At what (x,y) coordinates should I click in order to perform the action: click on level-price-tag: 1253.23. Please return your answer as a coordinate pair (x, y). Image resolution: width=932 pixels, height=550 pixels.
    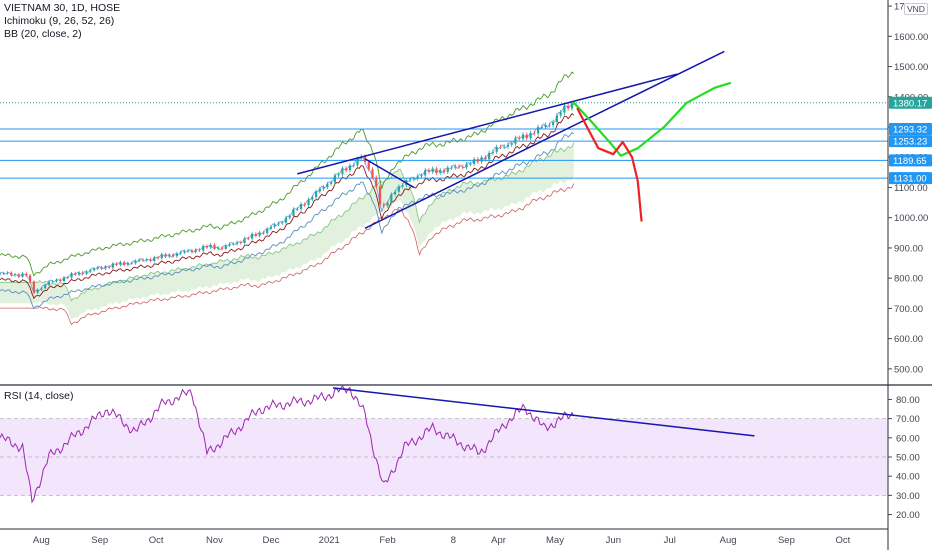
    Looking at the image, I should click on (910, 142).